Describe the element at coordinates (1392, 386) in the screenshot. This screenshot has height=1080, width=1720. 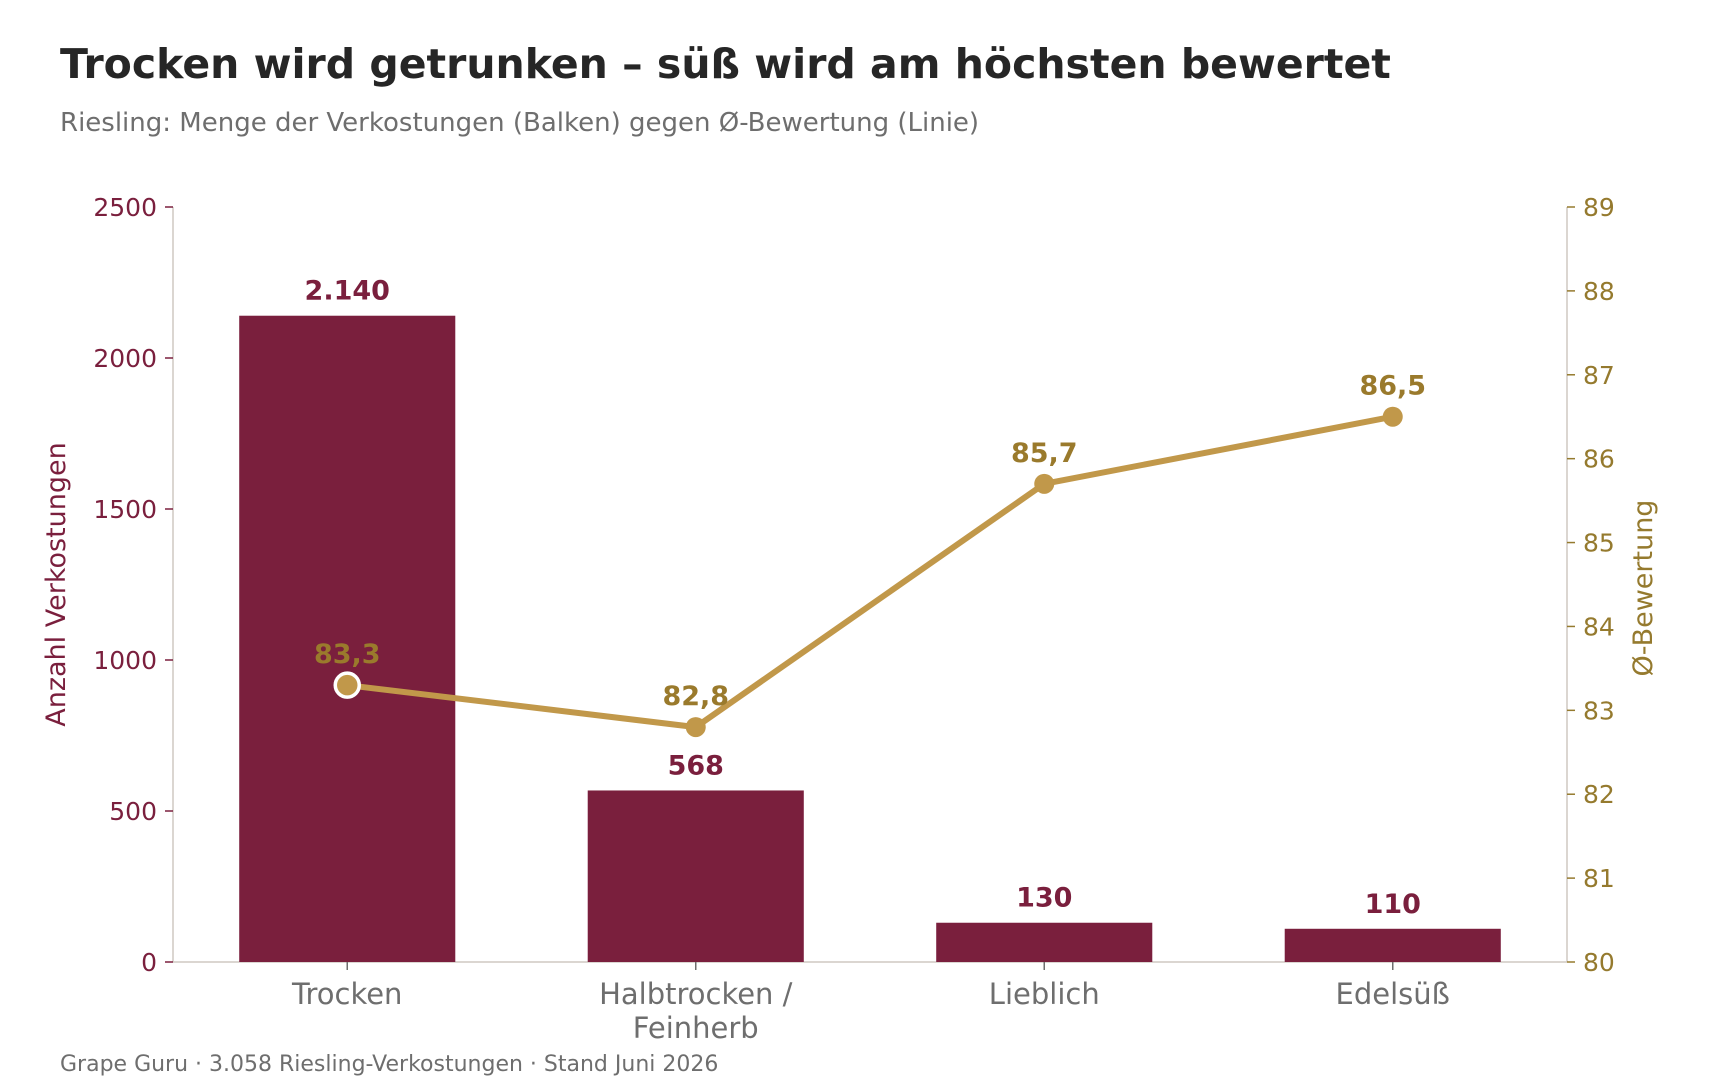
I see `rating-value-label: 86,5` at that location.